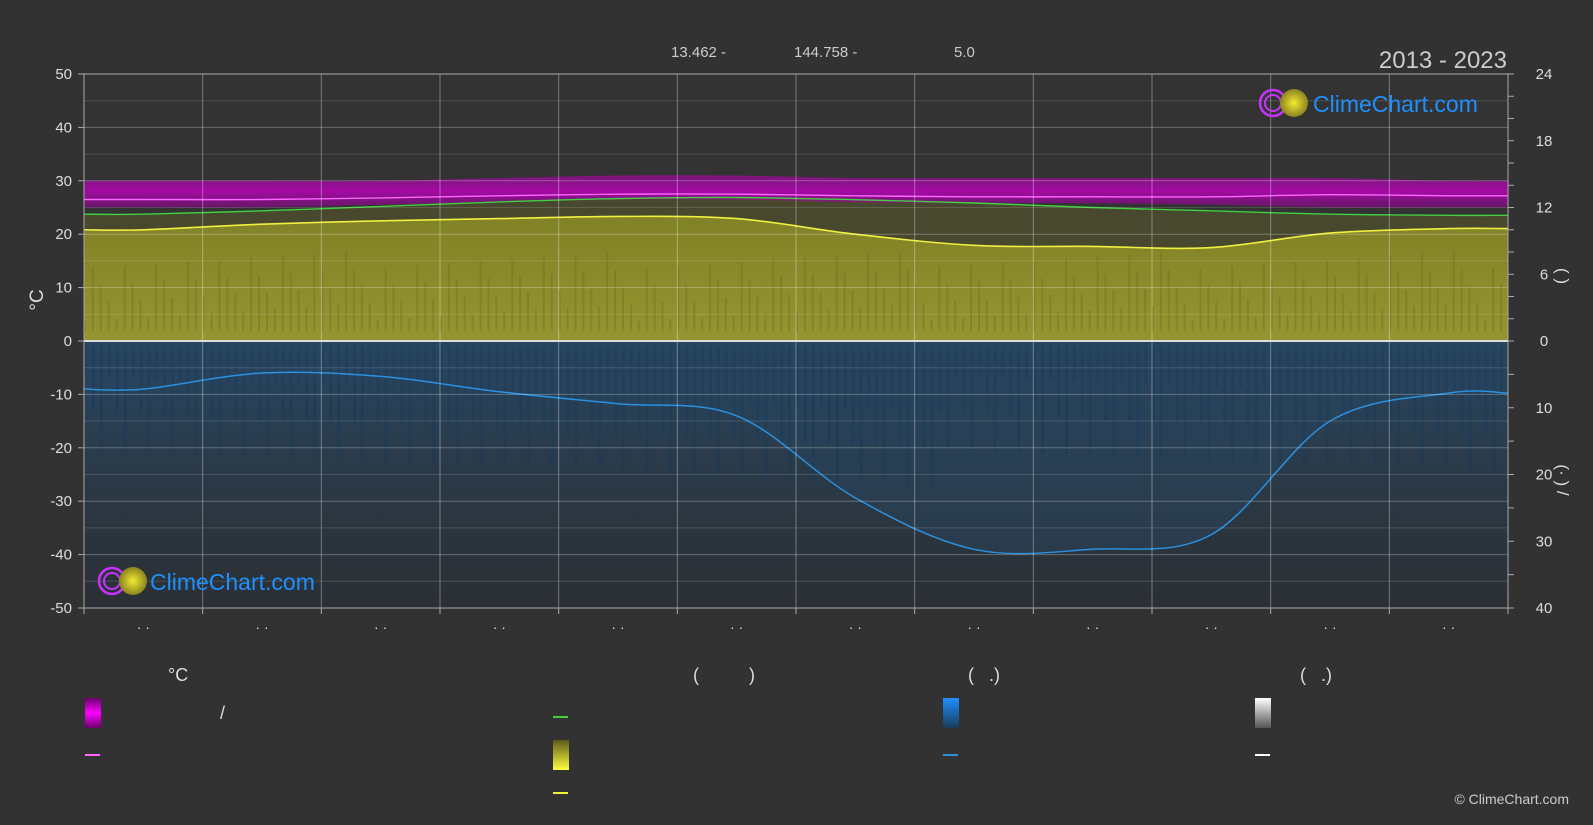  I want to click on y-axis-label-right-upper: ( ), so click(1562, 276).